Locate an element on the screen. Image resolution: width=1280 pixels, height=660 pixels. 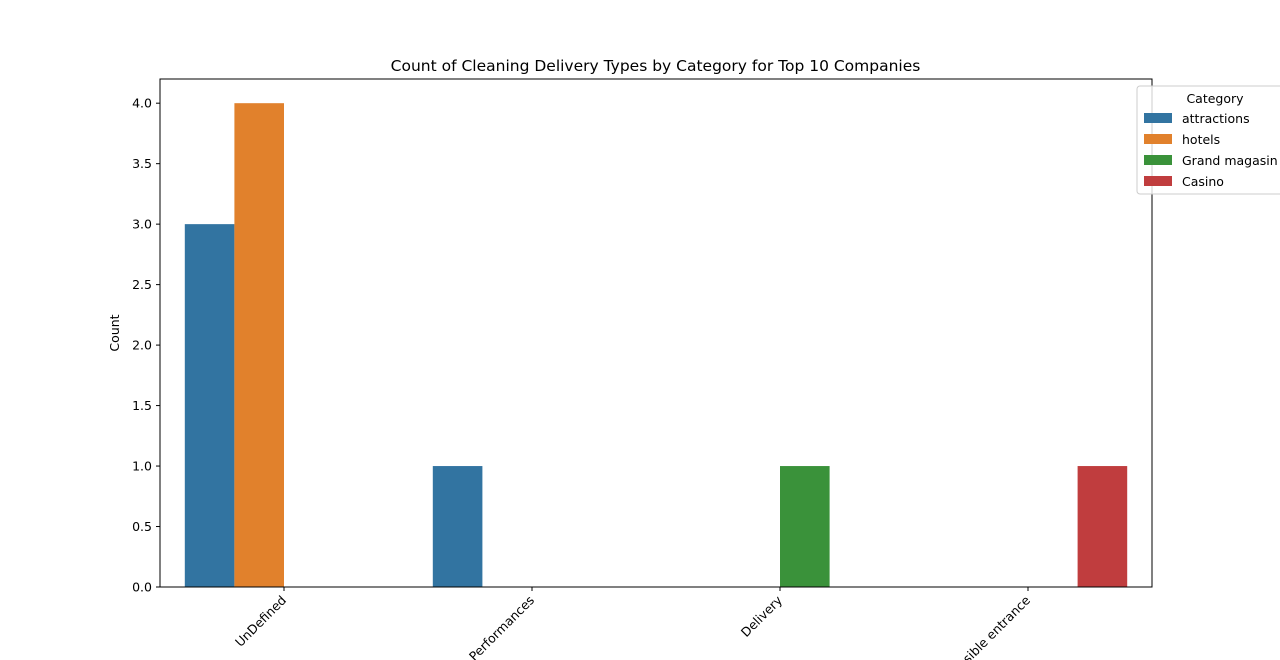
legend-label: hotels is located at coordinates (1201, 139).